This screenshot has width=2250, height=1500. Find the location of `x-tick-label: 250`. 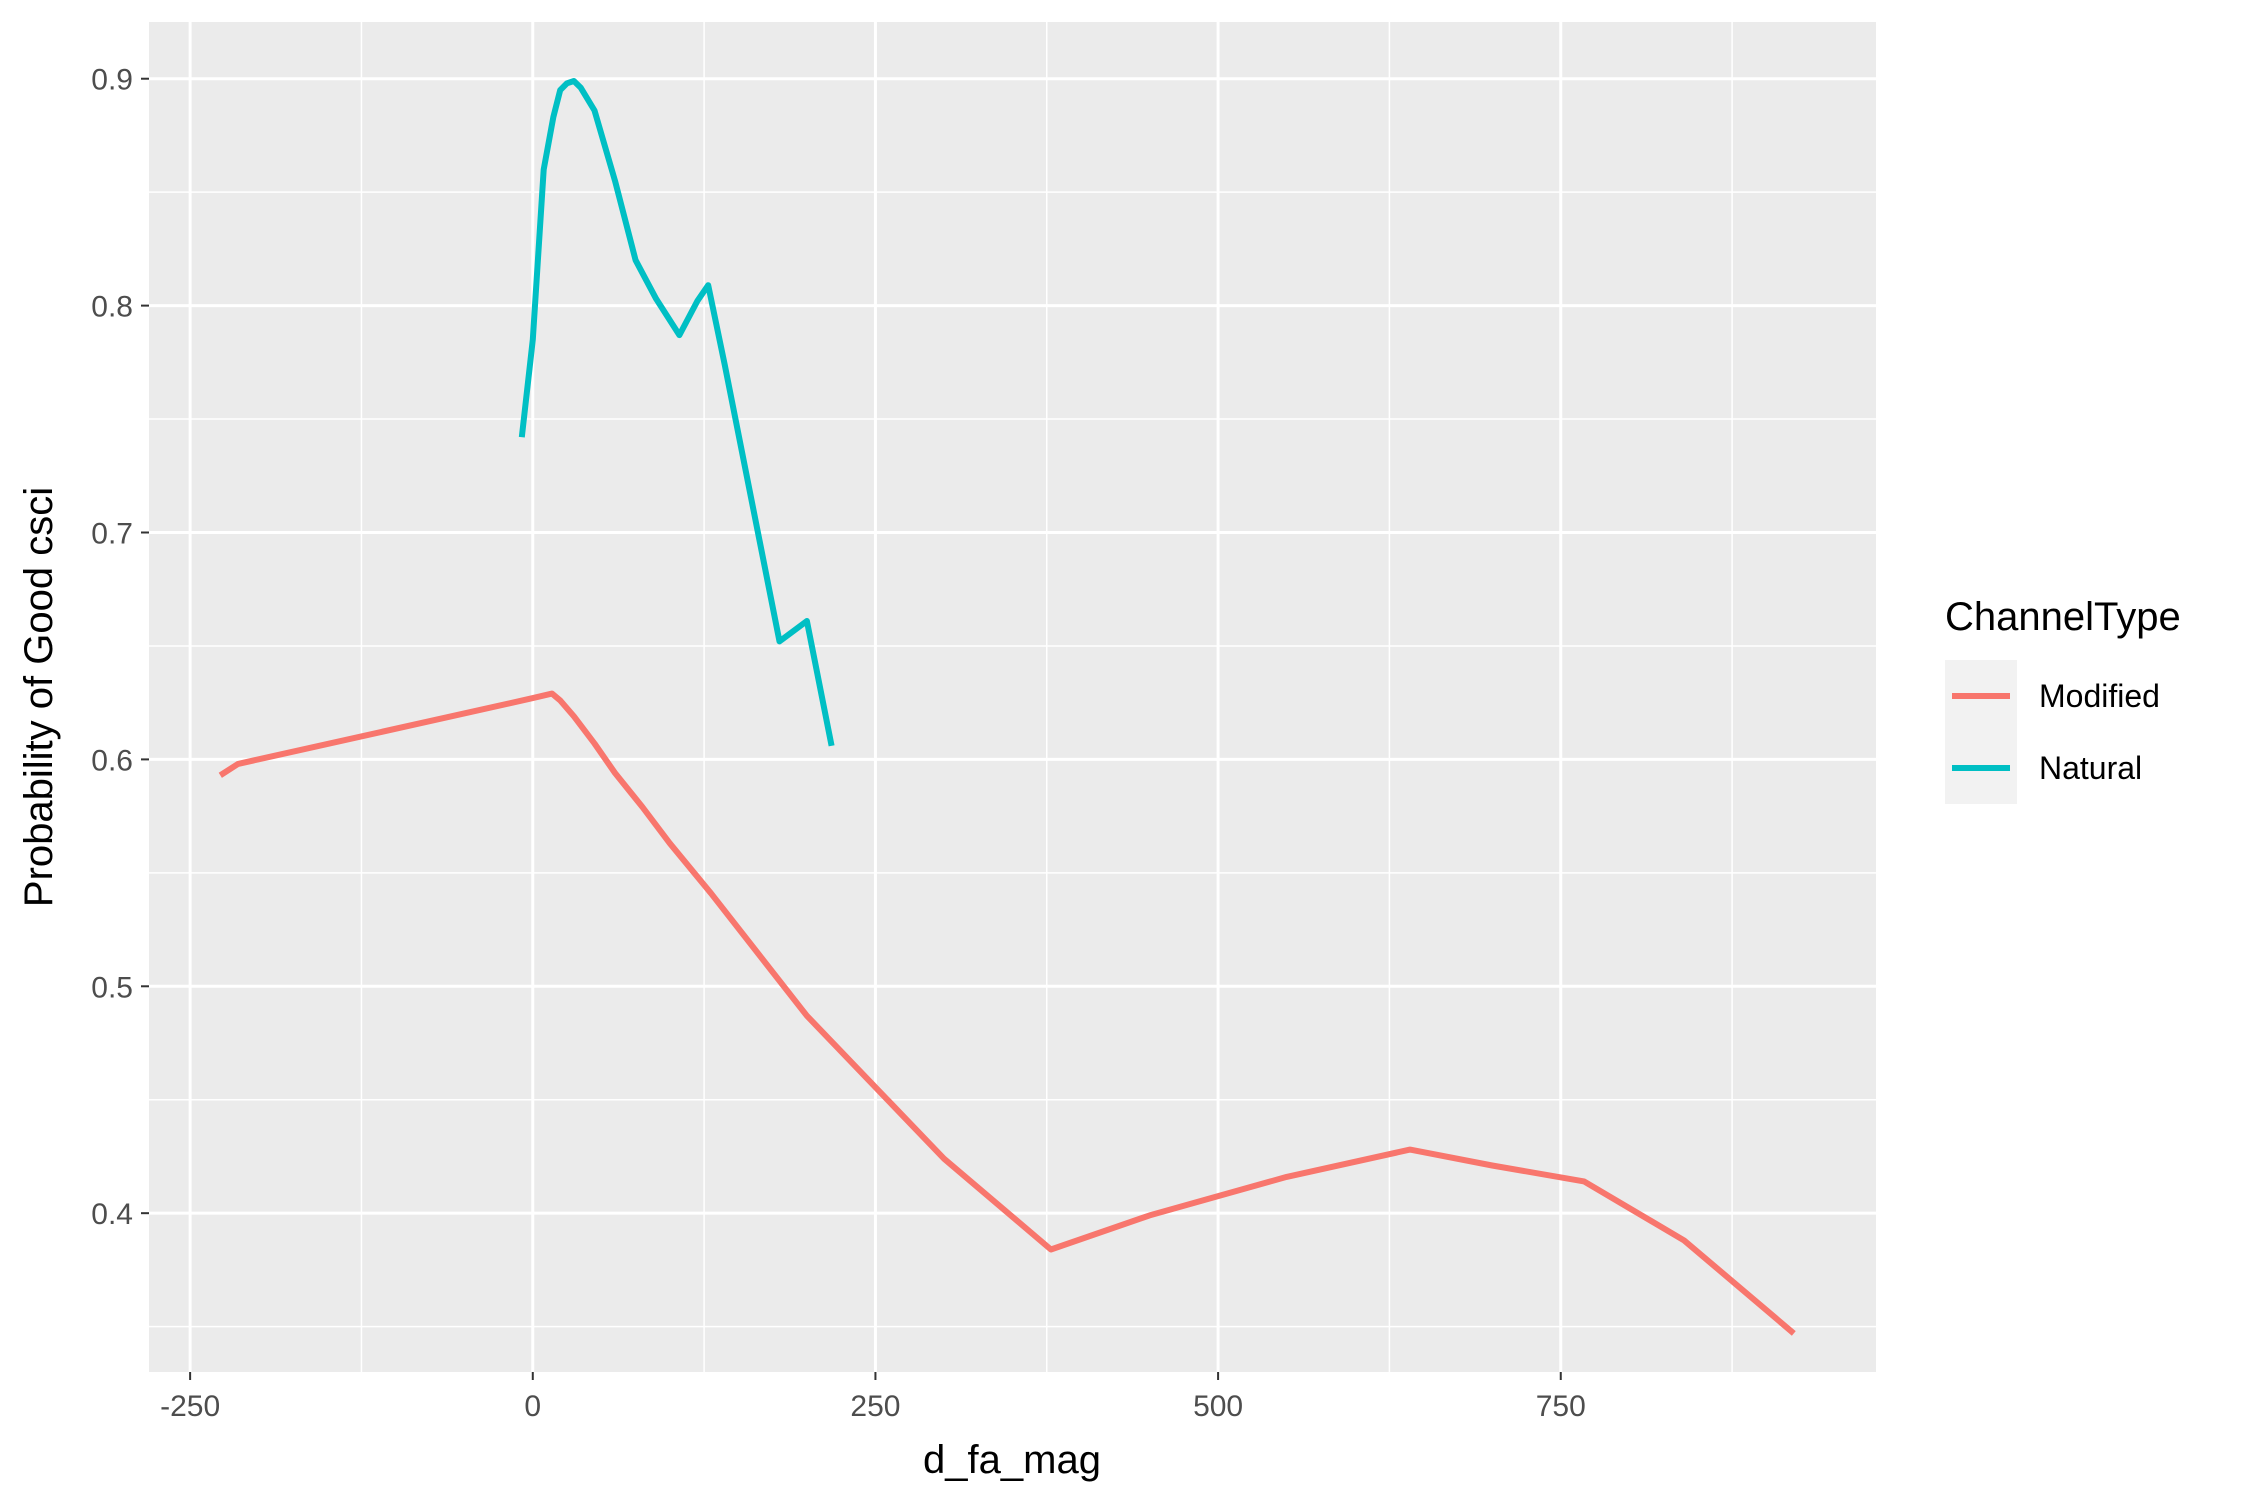

x-tick-label: 250 is located at coordinates (875, 1406).